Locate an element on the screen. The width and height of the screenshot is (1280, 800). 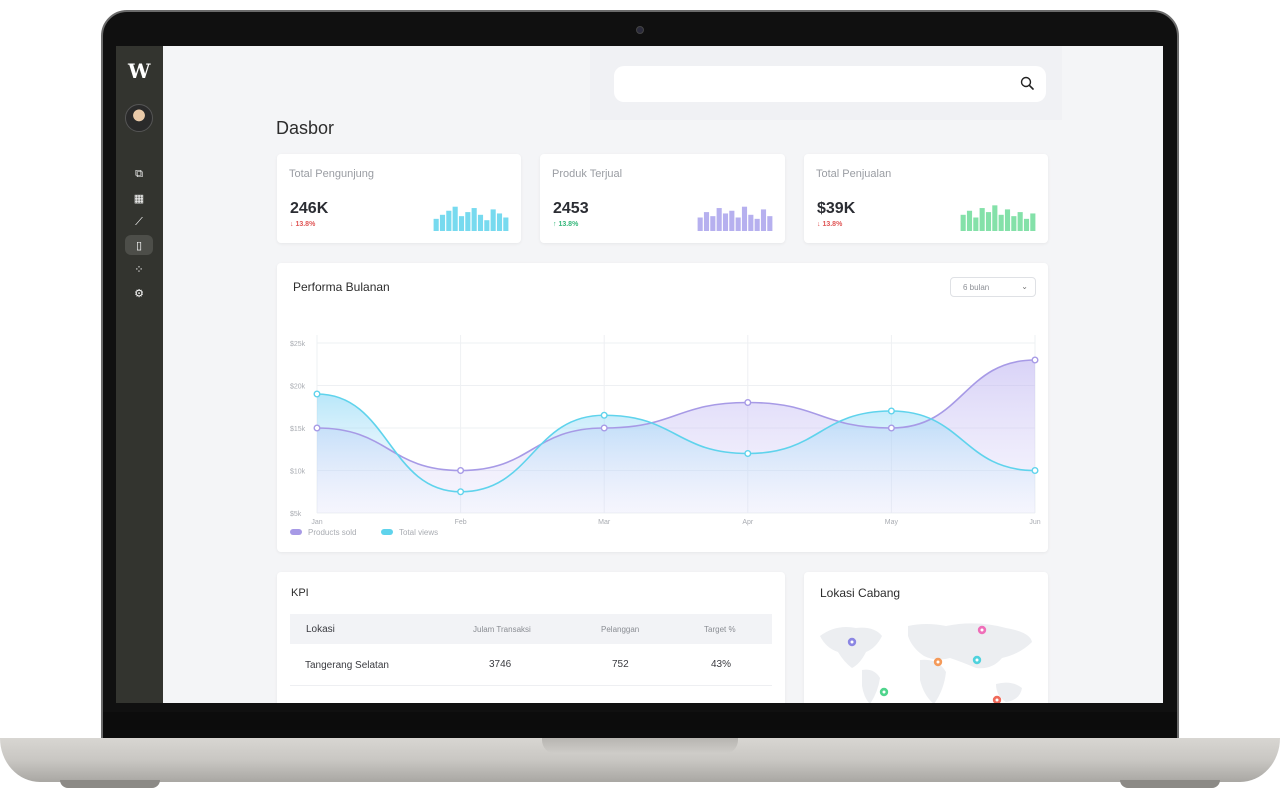
nav-sidebar-panel-icon: ▯ is located at coordinates (139, 245).